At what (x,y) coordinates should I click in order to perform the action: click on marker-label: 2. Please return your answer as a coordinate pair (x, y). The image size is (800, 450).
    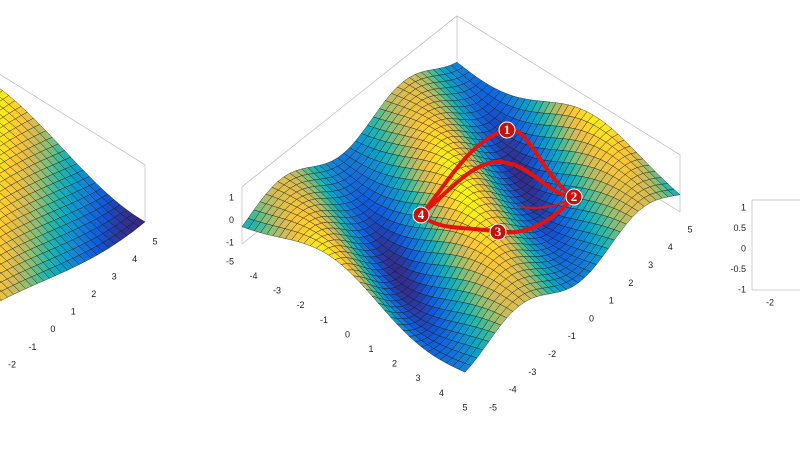
    Looking at the image, I should click on (574, 196).